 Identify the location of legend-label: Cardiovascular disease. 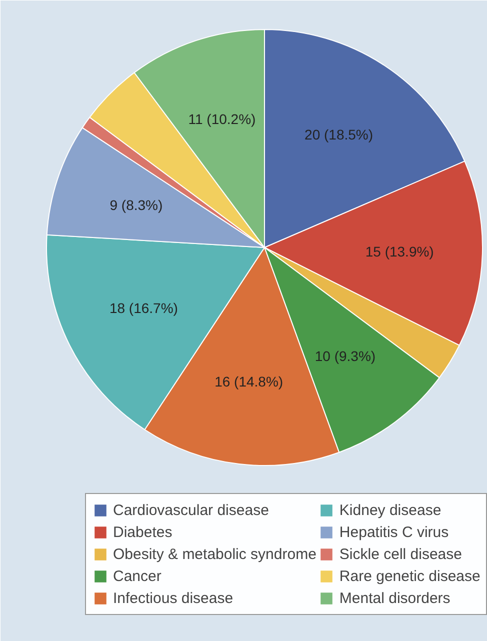
(191, 510).